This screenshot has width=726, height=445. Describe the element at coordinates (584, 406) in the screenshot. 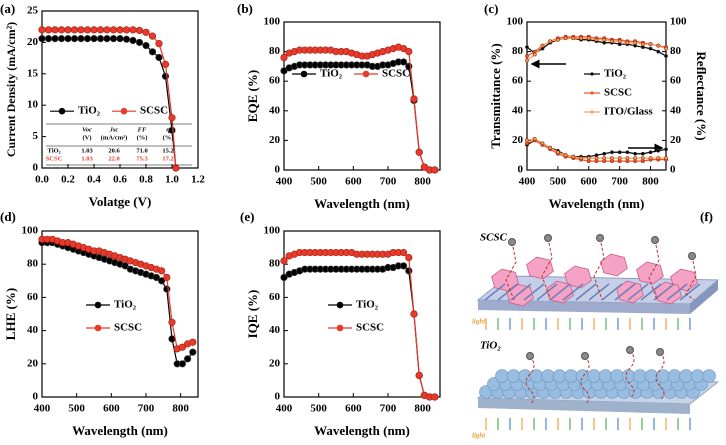

I see `tio2-layer-front` at that location.